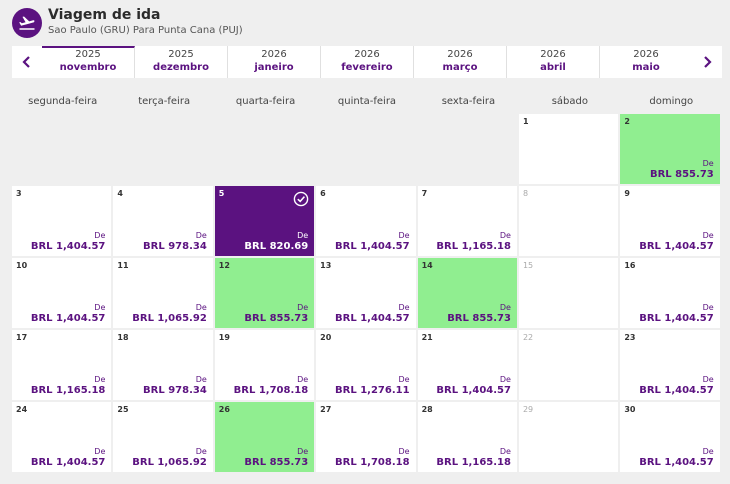  I want to click on day-number: 27, so click(326, 409).